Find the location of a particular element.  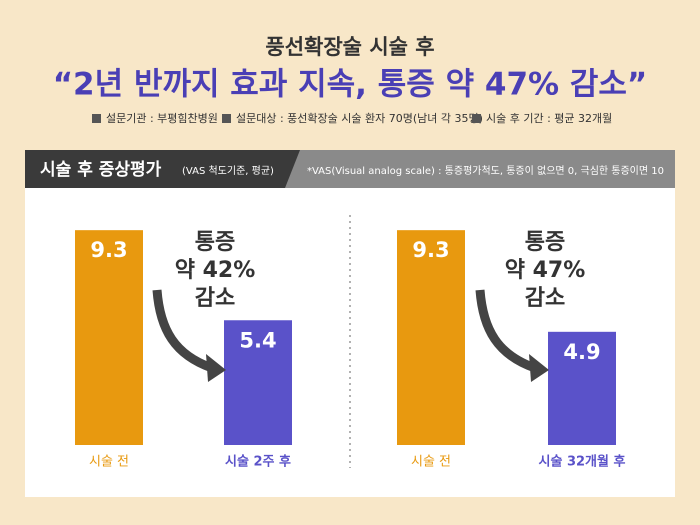

note-text: 설문대상 : 풍선확장술 시술 환자 70명(남녀 각 35명) is located at coordinates (359, 118).